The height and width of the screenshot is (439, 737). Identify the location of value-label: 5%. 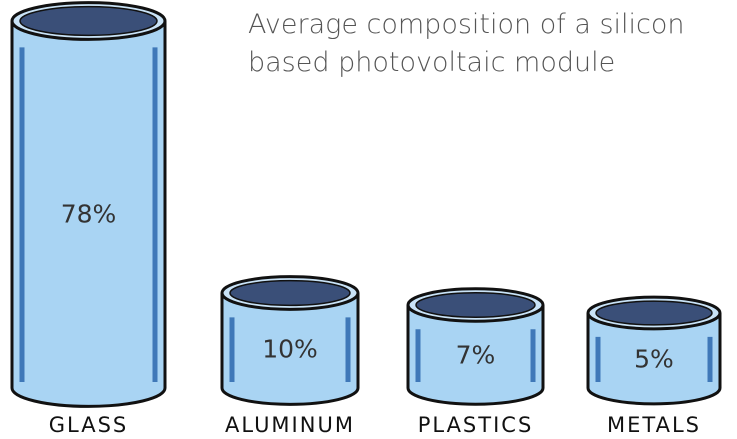
(654, 358).